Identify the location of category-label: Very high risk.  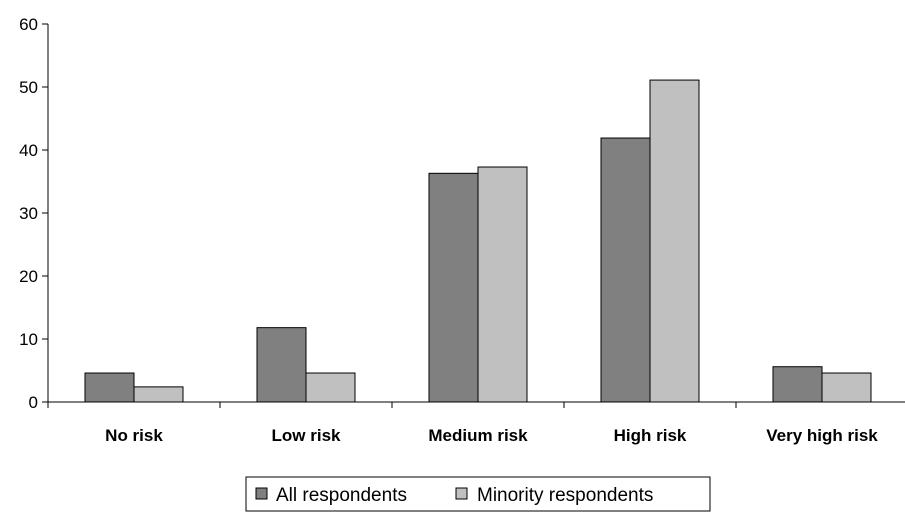
(822, 435).